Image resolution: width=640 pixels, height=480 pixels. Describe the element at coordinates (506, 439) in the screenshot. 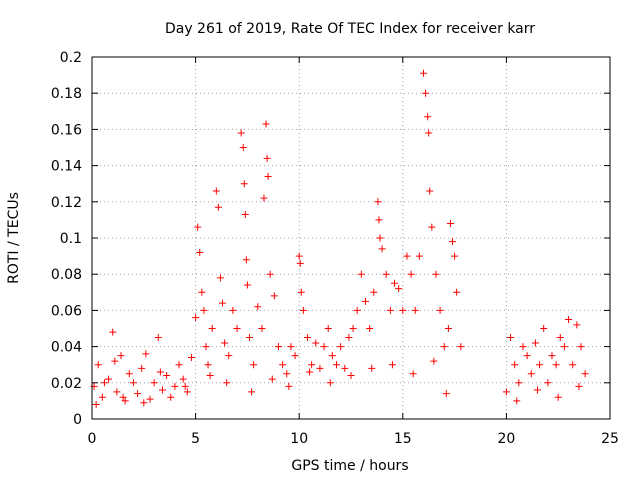

I see `x-tick-label: 20` at that location.